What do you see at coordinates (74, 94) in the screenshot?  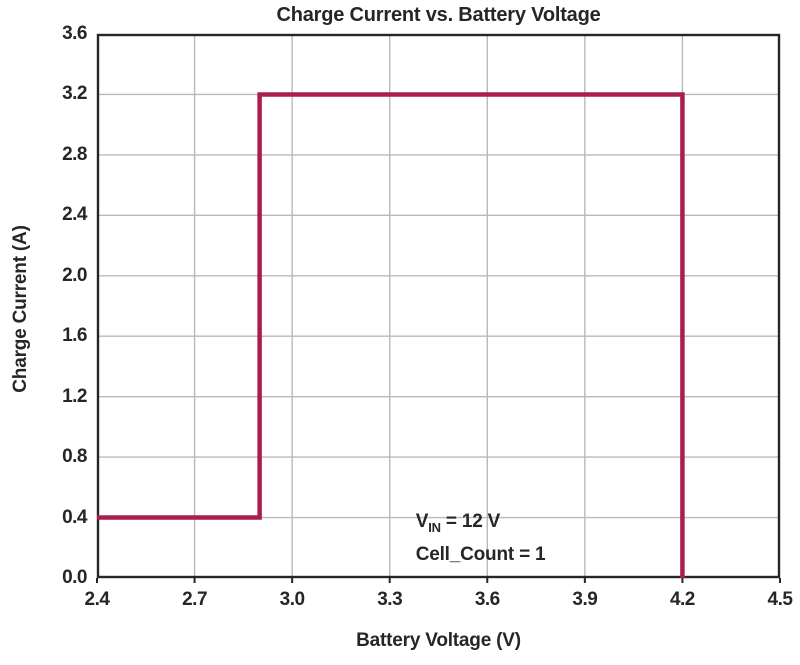 I see `y-tick-label: 3.2` at bounding box center [74, 94].